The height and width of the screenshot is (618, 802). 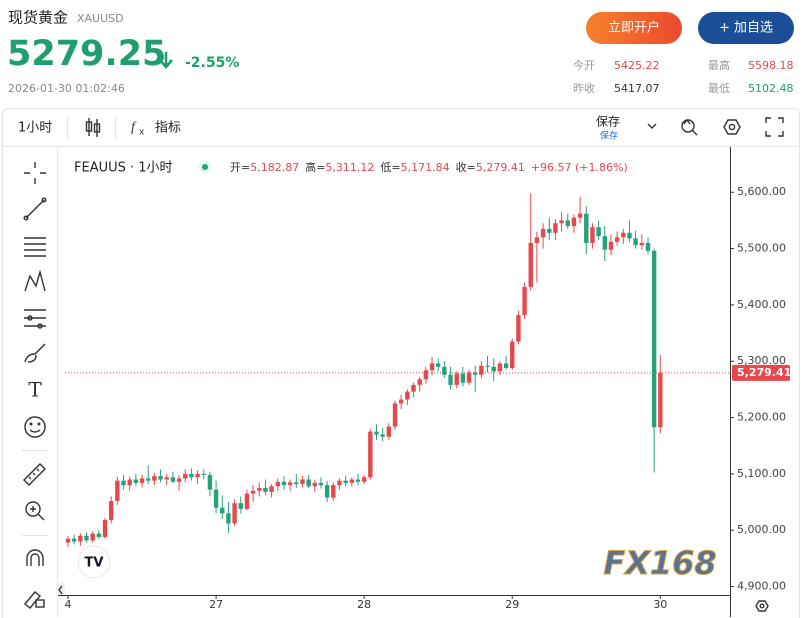 I want to click on collapse-toggle, so click(x=60, y=590).